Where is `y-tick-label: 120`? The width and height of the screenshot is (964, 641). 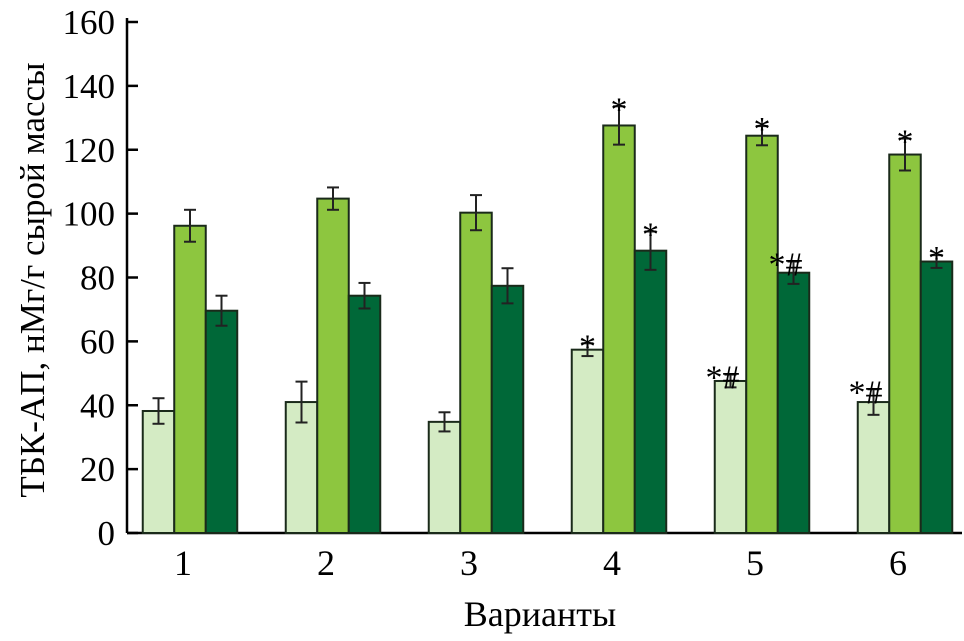
y-tick-label: 120 is located at coordinates (89, 150).